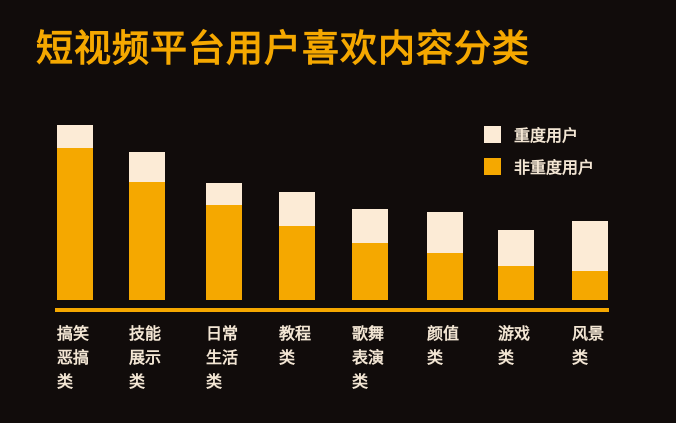  What do you see at coordinates (492, 166) in the screenshot?
I see `legend-swatch-non-heavy` at bounding box center [492, 166].